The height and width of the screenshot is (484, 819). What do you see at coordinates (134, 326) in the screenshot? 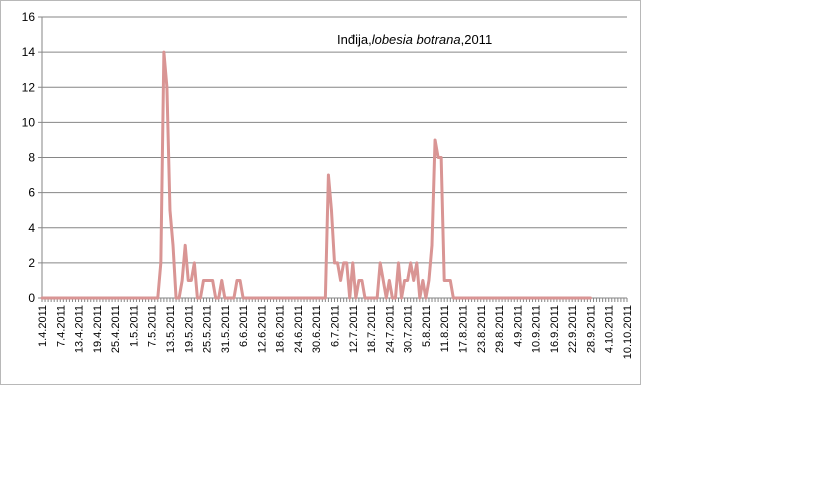
I see `x-tick-label: 1.5.2011` at bounding box center [134, 326].